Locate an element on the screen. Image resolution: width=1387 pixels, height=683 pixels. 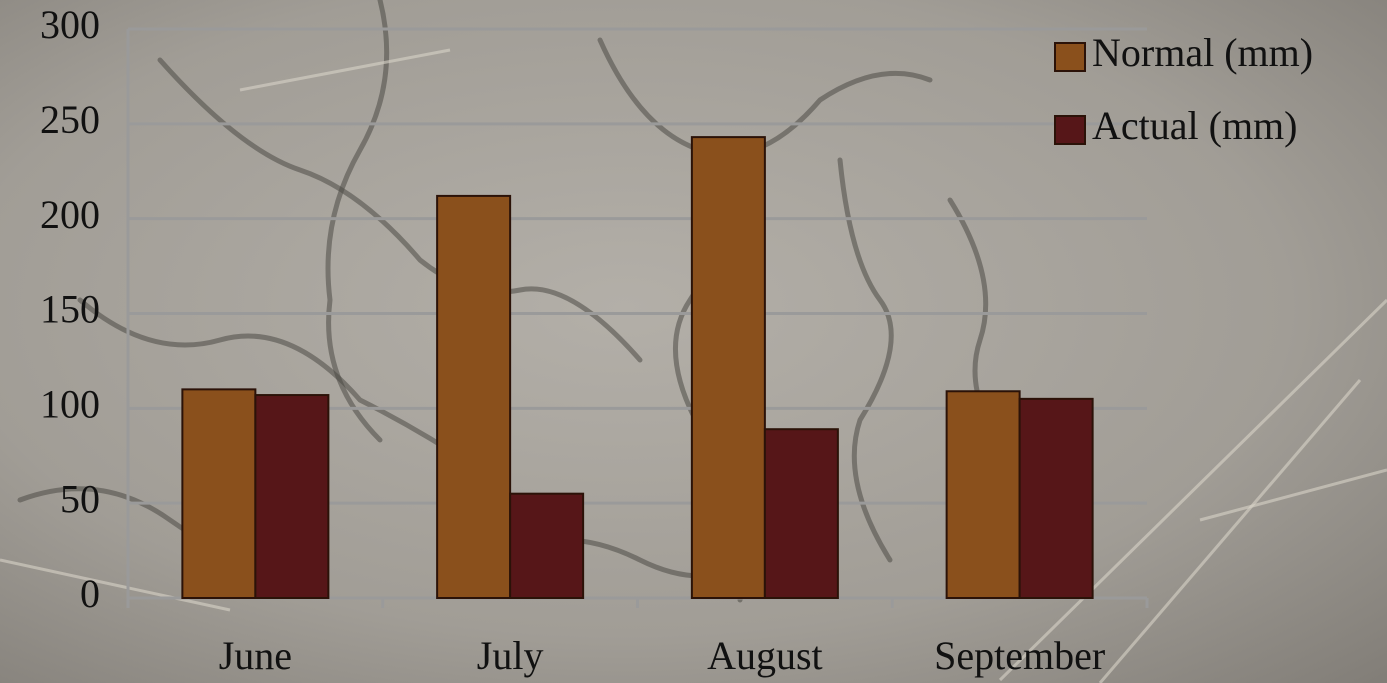
y-tick-label: 150 is located at coordinates (70, 309).